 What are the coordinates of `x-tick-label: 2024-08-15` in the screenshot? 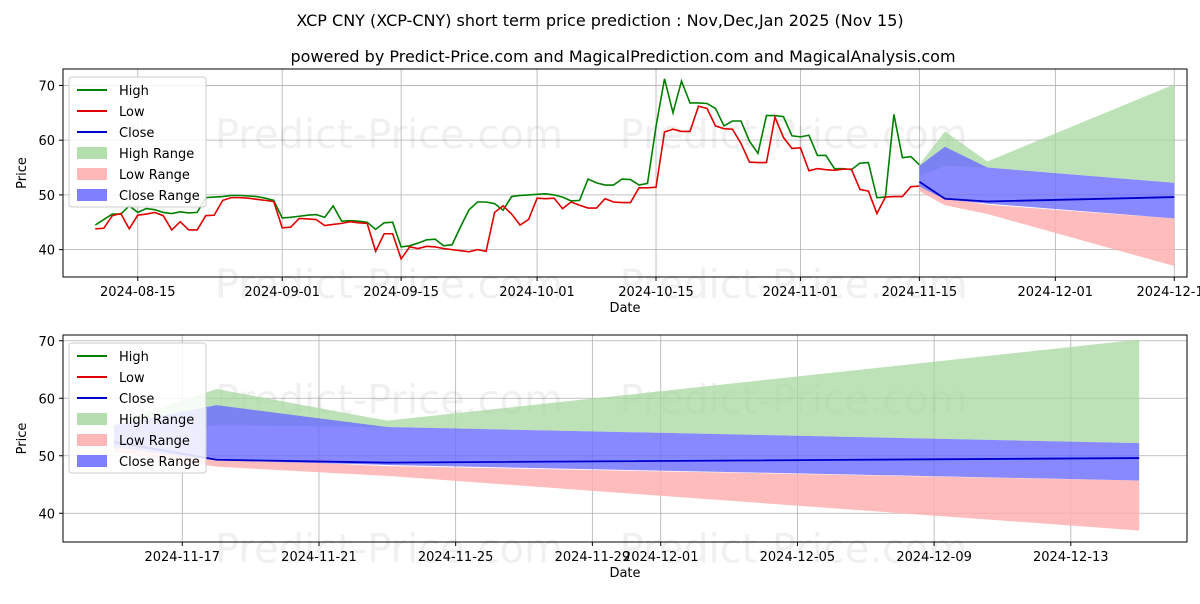 It's located at (138, 292).